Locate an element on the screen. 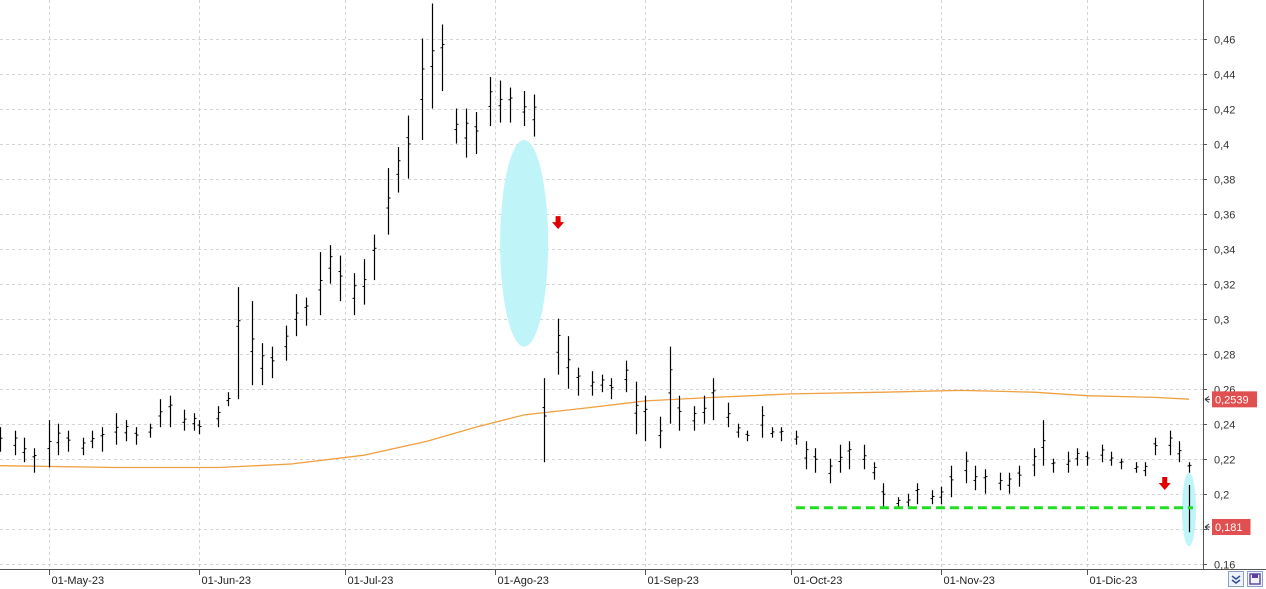 This screenshot has height=589, width=1266. x-tick-label: 01-Jul-23 is located at coordinates (371, 581).